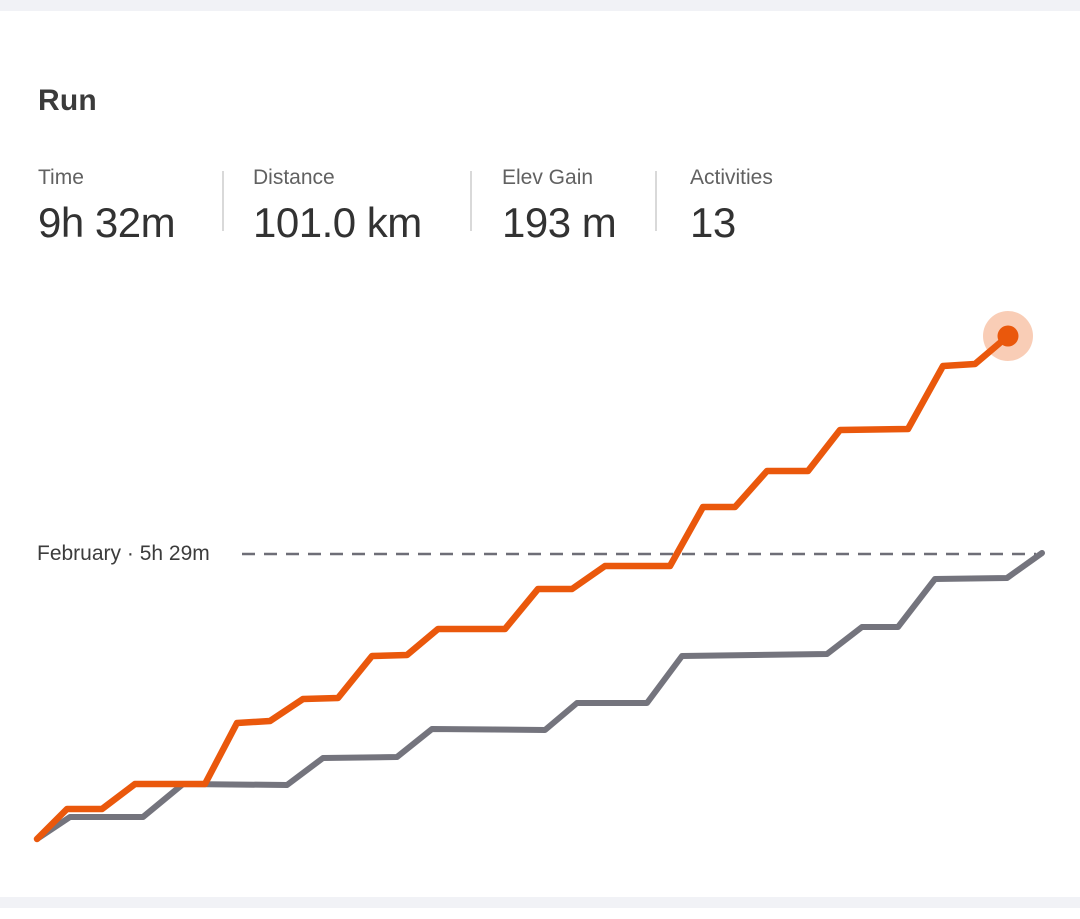  Describe the element at coordinates (540, 902) in the screenshot. I see `bottom-page-strip` at that location.